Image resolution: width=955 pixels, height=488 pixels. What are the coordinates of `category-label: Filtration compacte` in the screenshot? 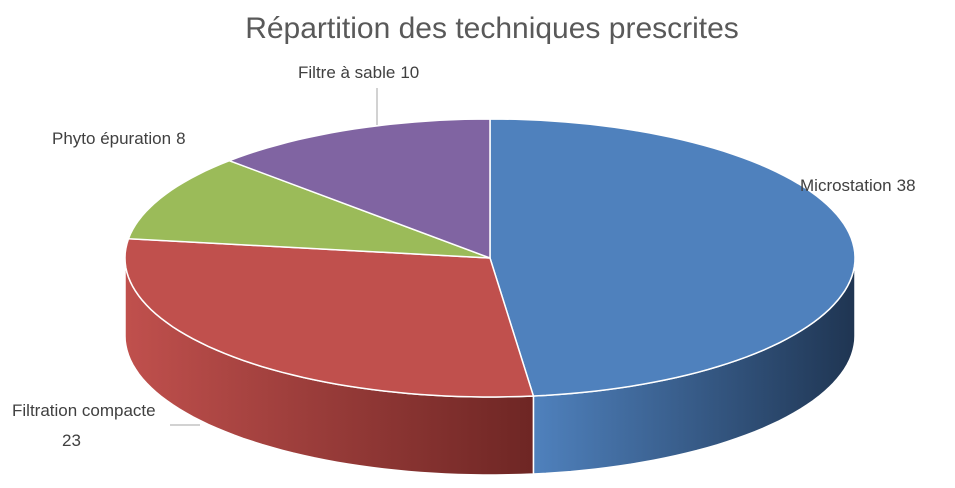 It's located at (84, 410).